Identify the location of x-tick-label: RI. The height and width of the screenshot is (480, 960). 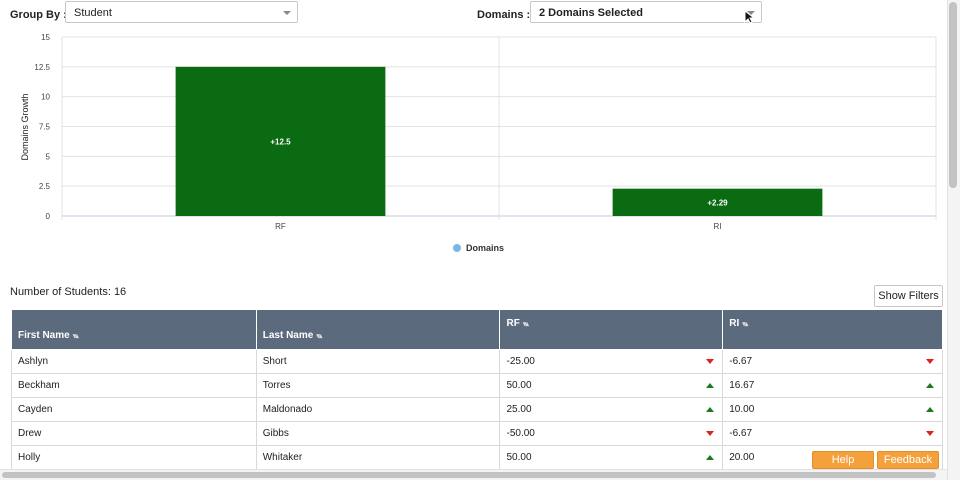
(718, 226).